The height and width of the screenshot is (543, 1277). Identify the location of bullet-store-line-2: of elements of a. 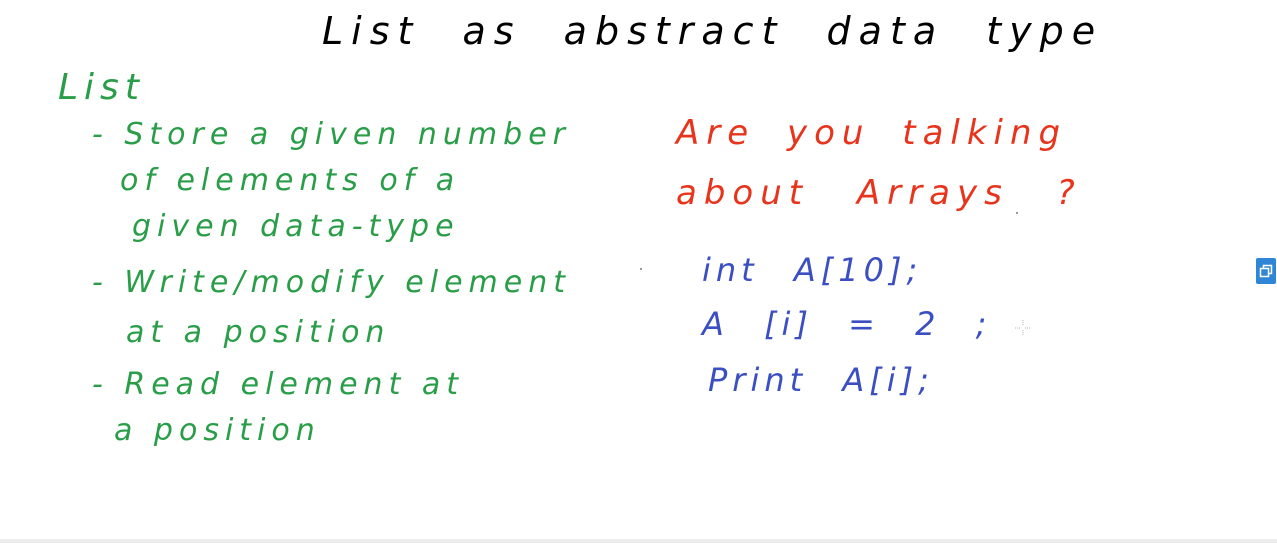
(290, 180).